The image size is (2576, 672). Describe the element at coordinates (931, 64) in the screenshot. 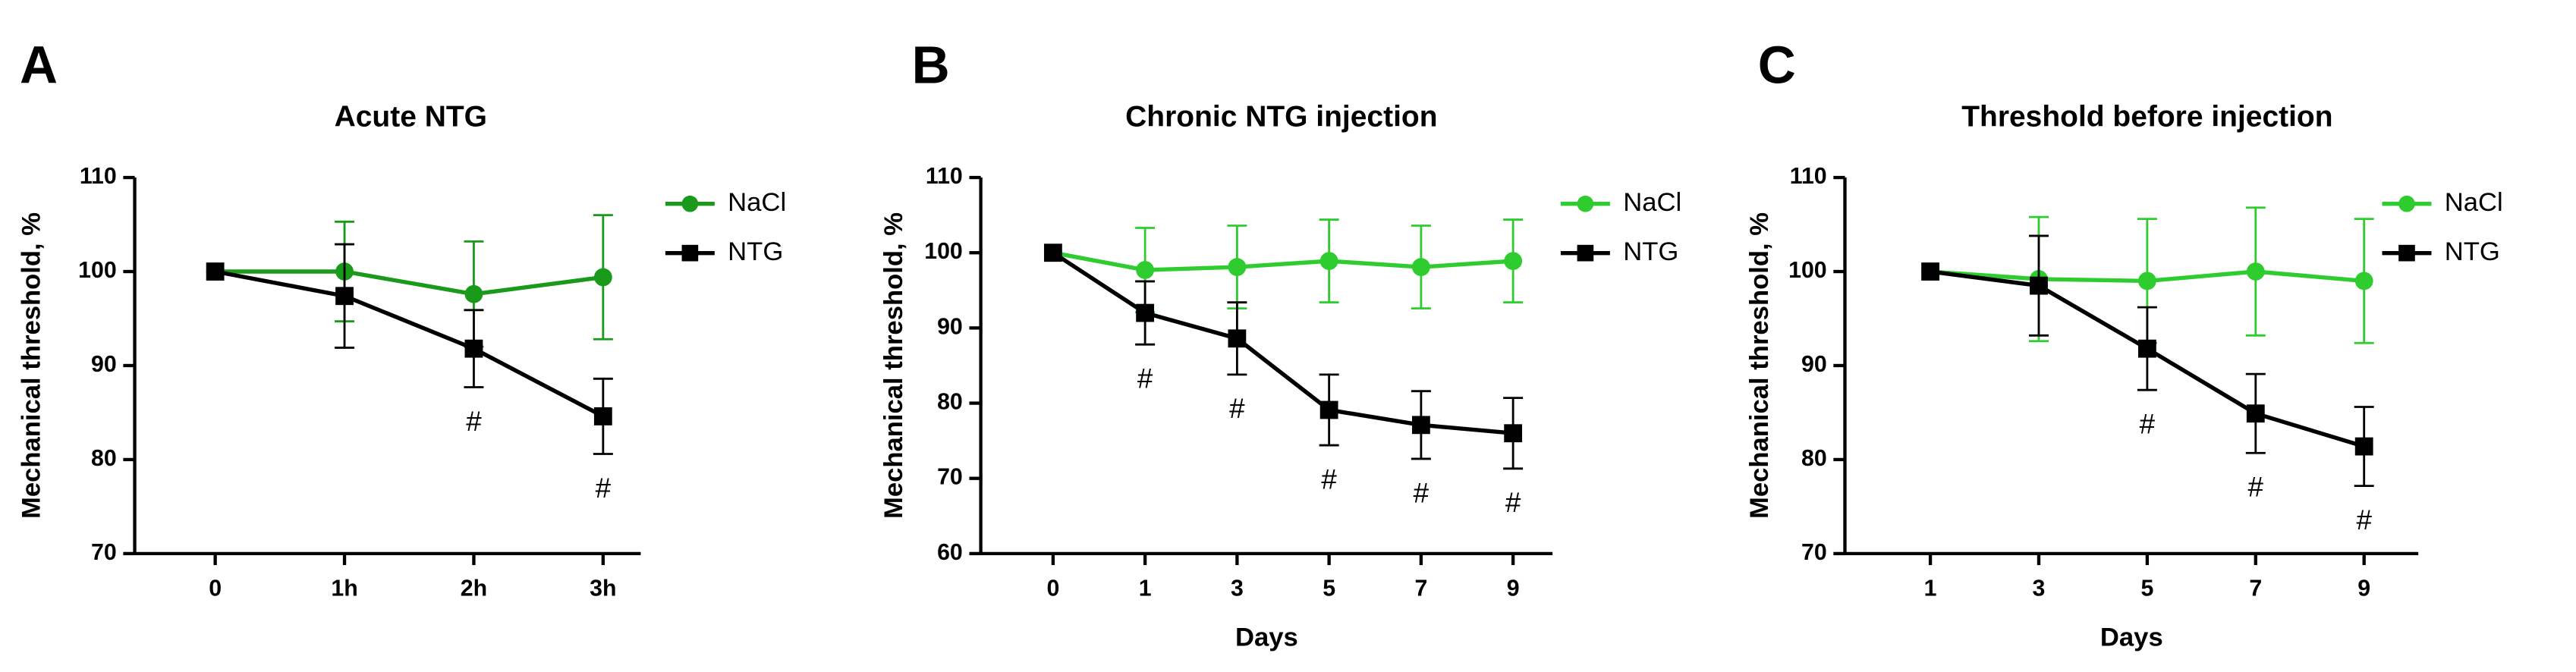

I see `panel-letter: B` at that location.